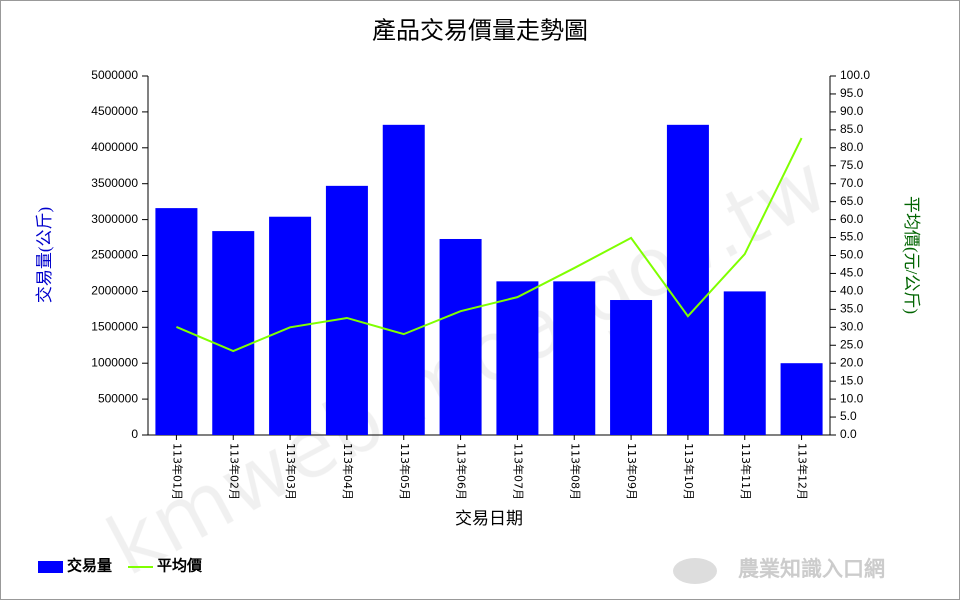 The image size is (960, 600). What do you see at coordinates (852, 326) in the screenshot?
I see `y2-tick-label: 30.0` at bounding box center [852, 326].